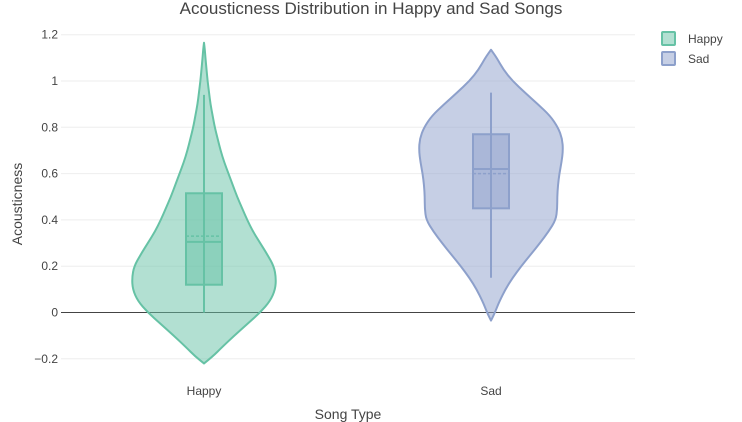  What do you see at coordinates (692, 48) in the screenshot?
I see `legend: Happy Sad` at bounding box center [692, 48].